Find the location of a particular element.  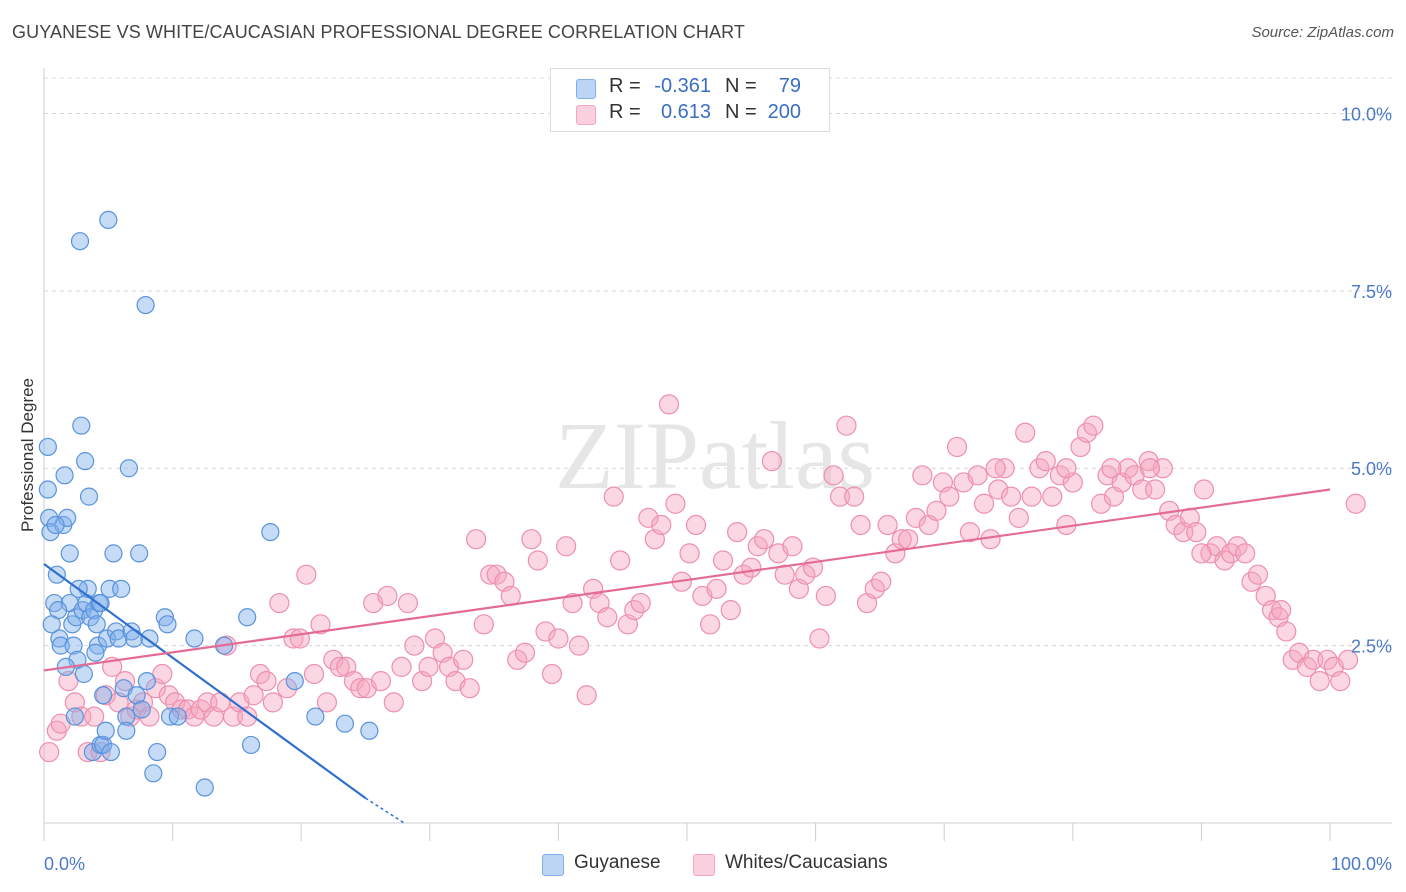

guyanese-trend-line is located at coordinates (205, 681).